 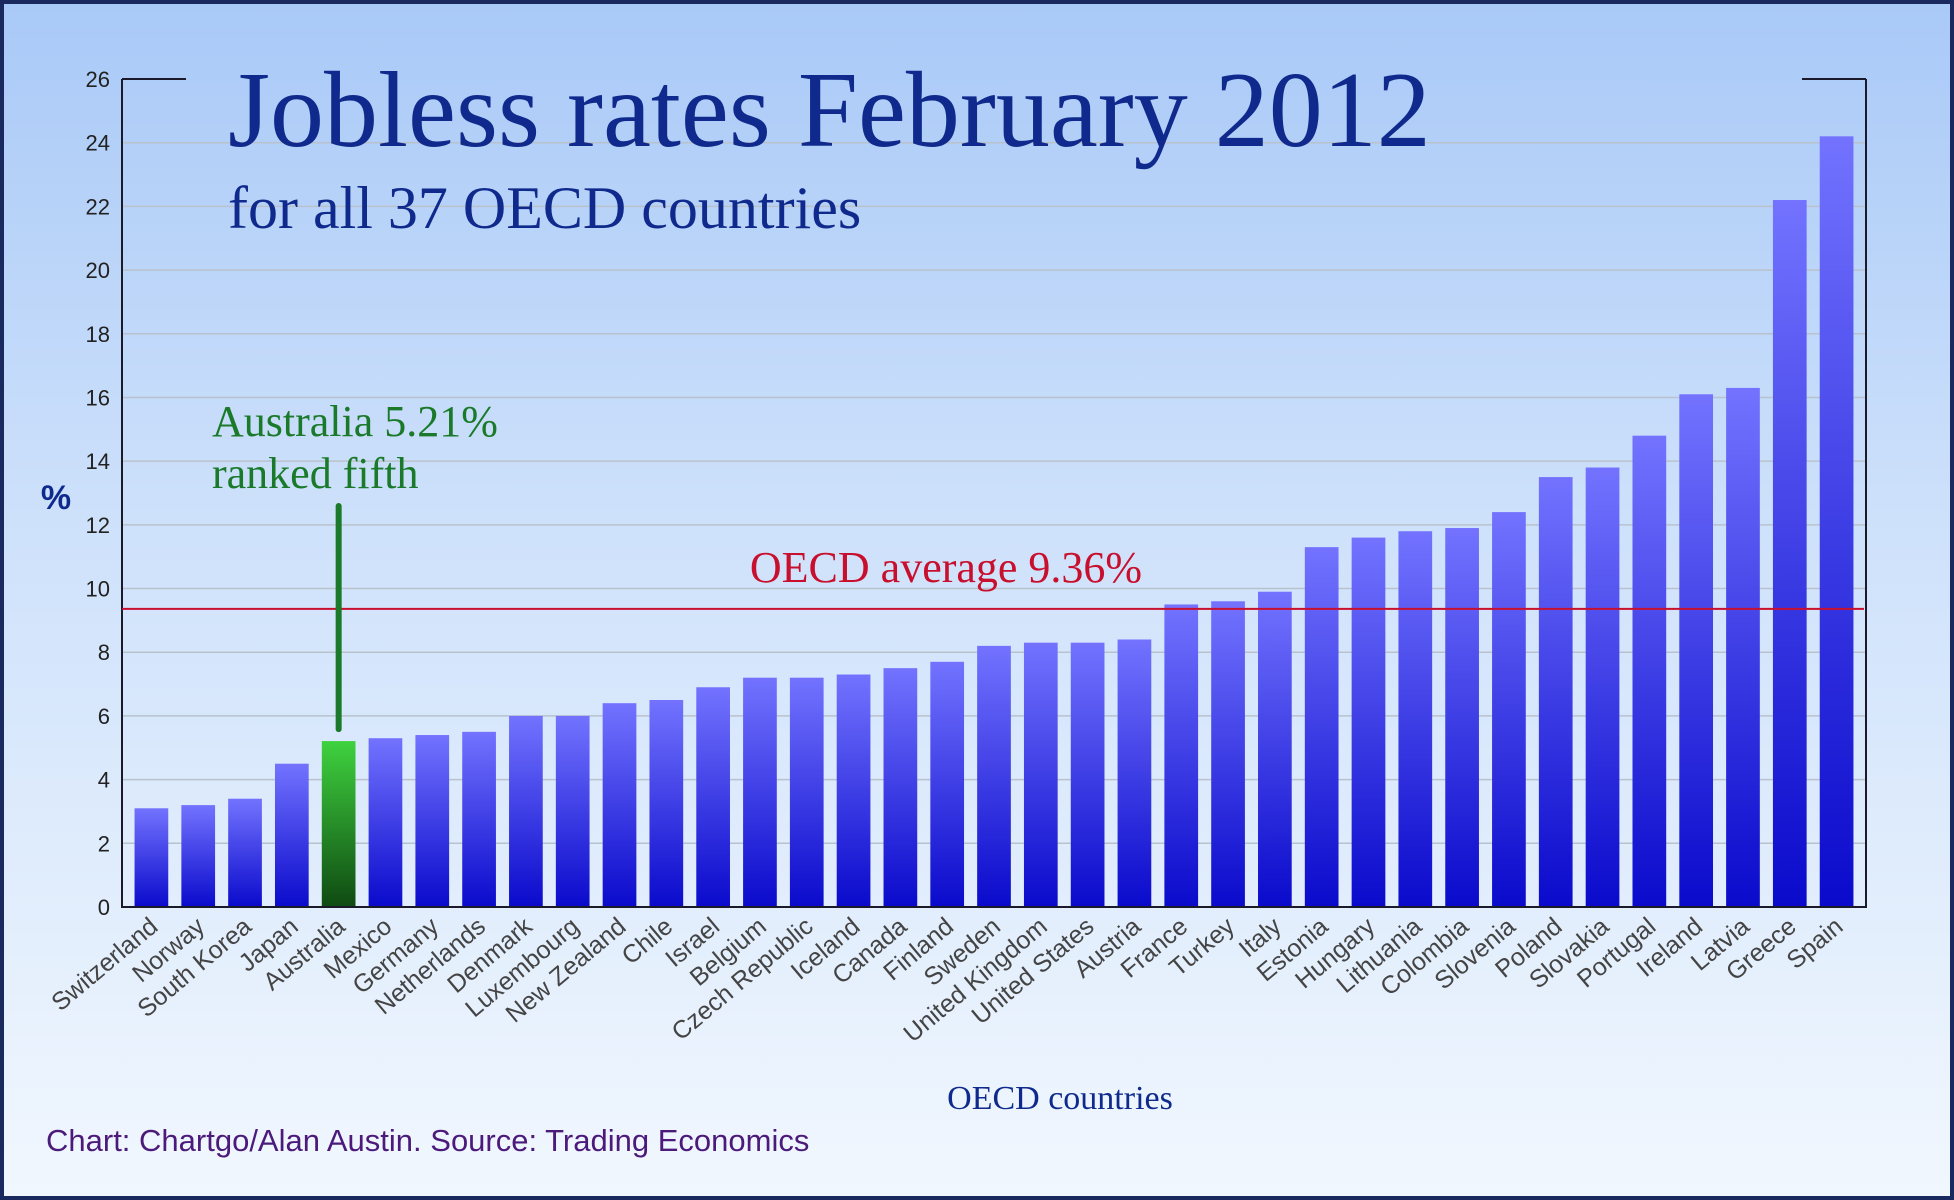 I want to click on bar-turkey, so click(x=1228, y=754).